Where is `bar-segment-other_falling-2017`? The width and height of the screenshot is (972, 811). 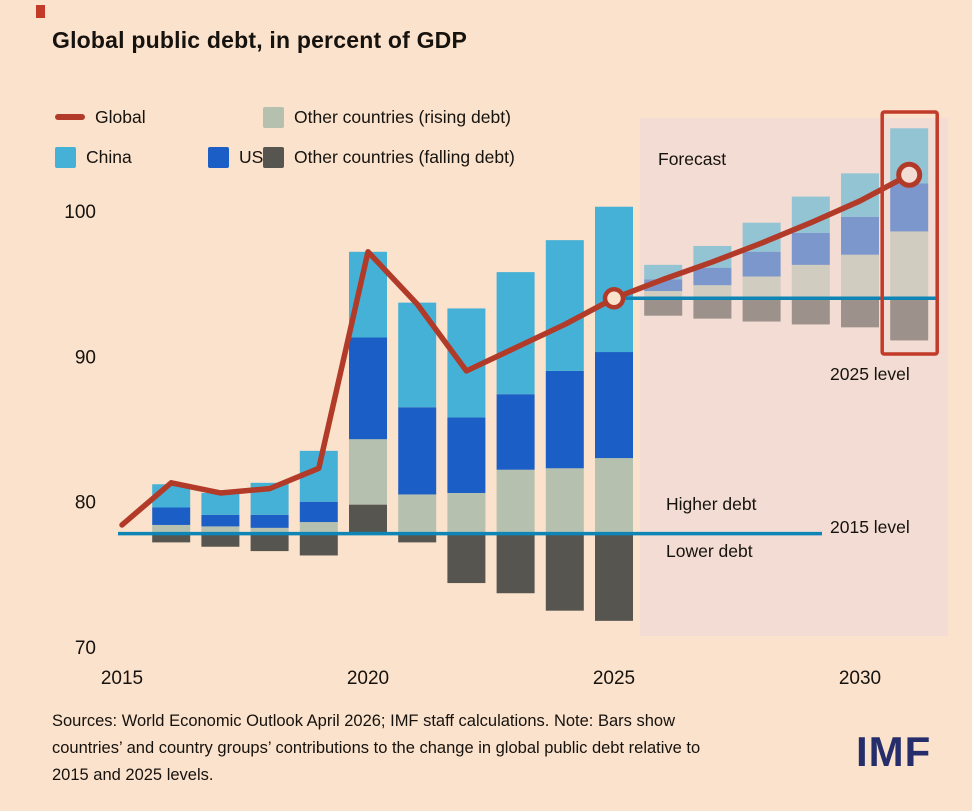 bar-segment-other_falling-2017 is located at coordinates (220, 540).